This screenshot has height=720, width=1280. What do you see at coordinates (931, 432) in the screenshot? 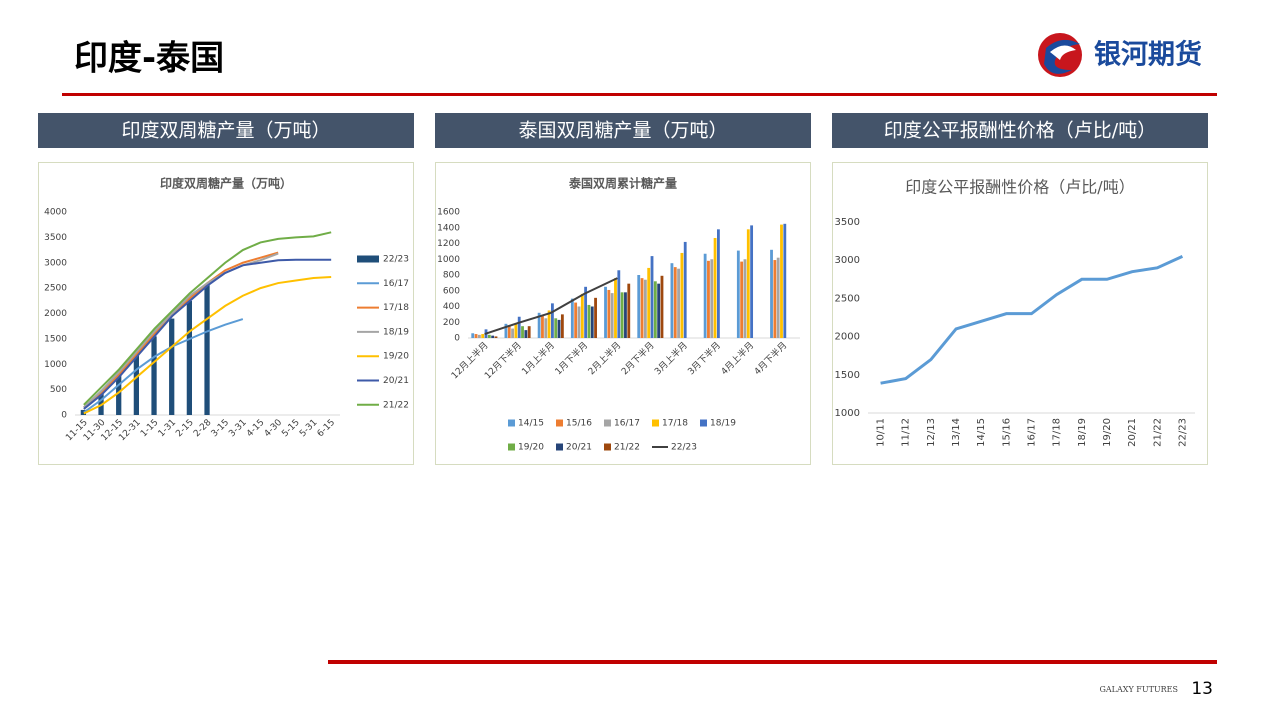
I see `x-tick-label: 12/13` at bounding box center [931, 432].